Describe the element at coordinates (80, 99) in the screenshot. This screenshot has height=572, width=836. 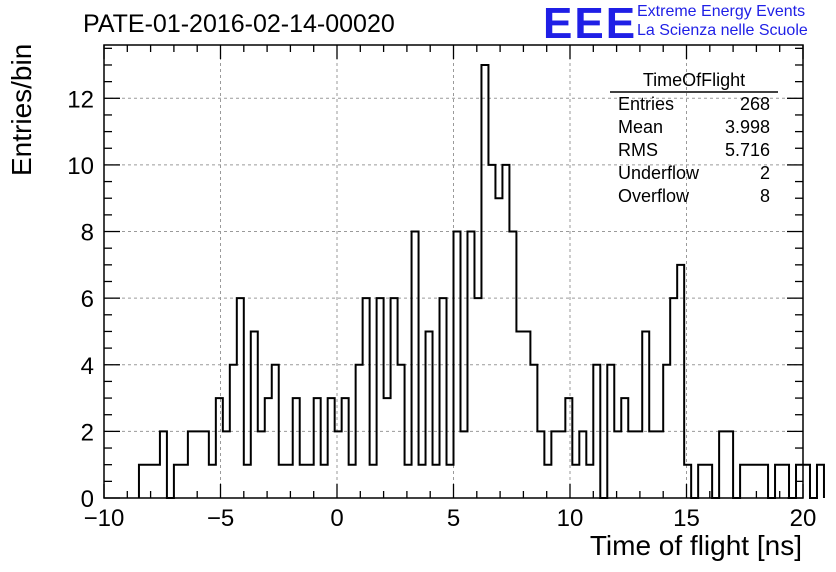
I see `y-tick-label: 12` at that location.